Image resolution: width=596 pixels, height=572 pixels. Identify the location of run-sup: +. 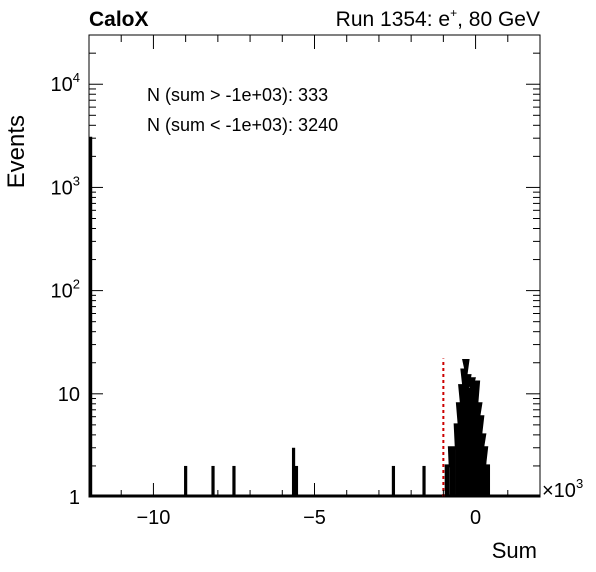
(453, 13).